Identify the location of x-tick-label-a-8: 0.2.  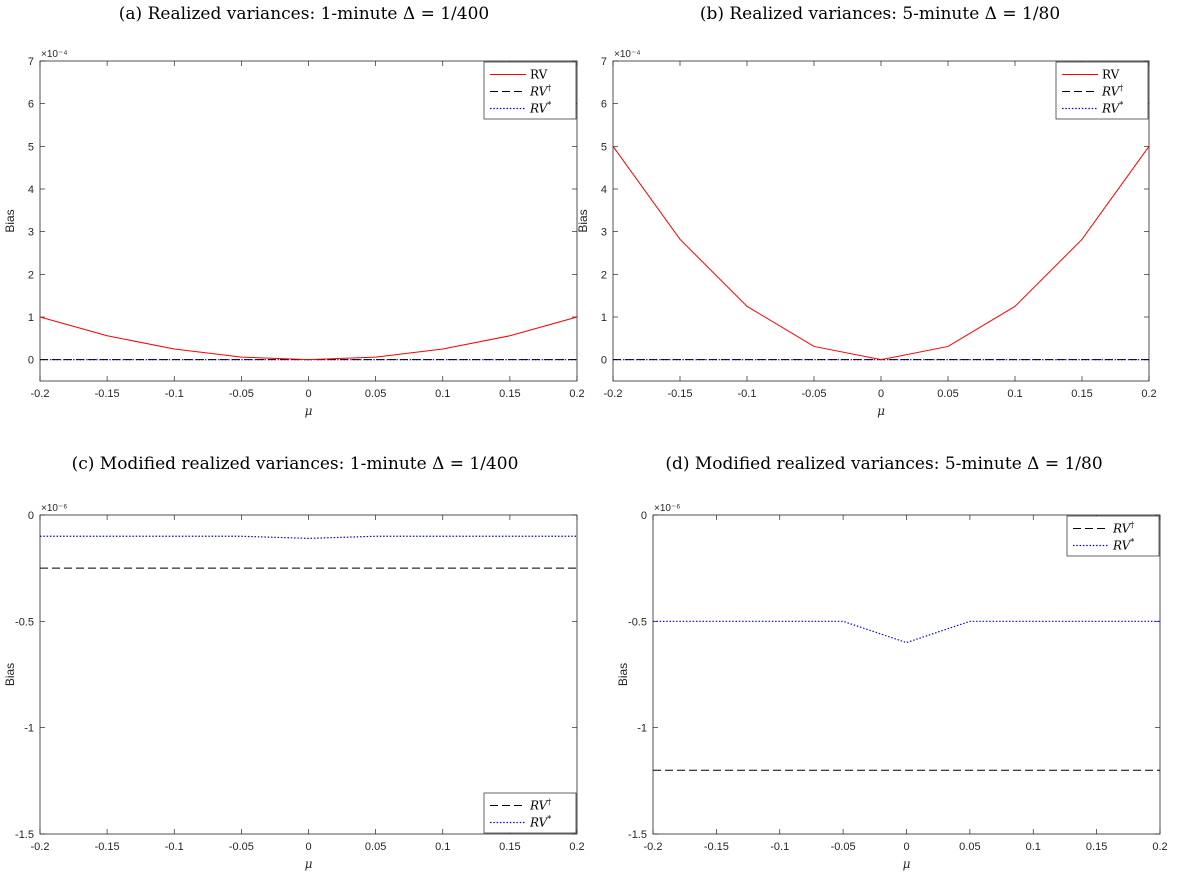
(576, 394).